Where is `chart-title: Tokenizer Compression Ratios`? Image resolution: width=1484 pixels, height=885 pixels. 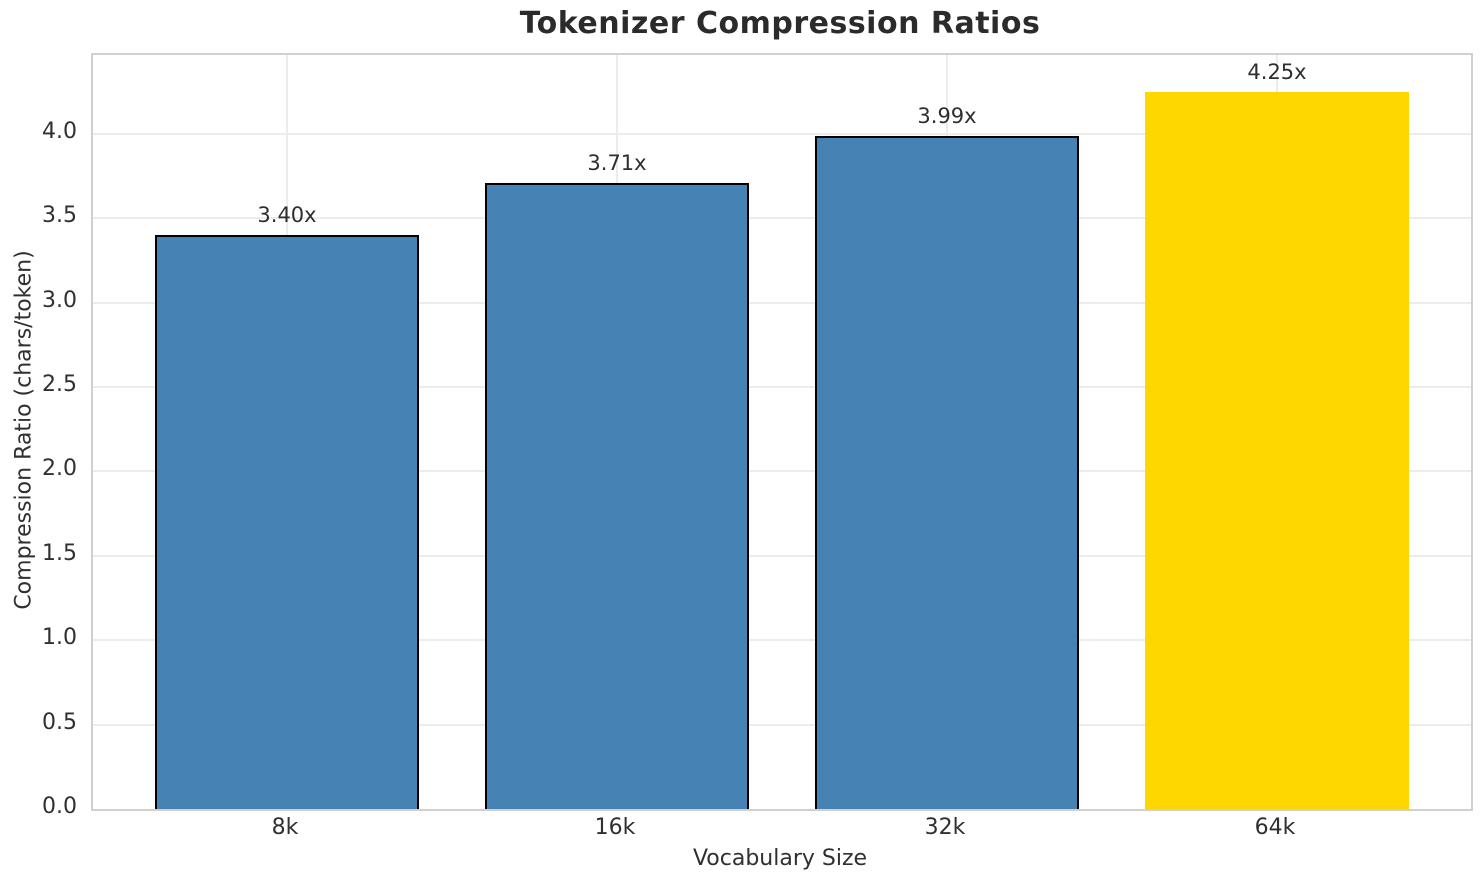 chart-title: Tokenizer Compression Ratios is located at coordinates (780, 23).